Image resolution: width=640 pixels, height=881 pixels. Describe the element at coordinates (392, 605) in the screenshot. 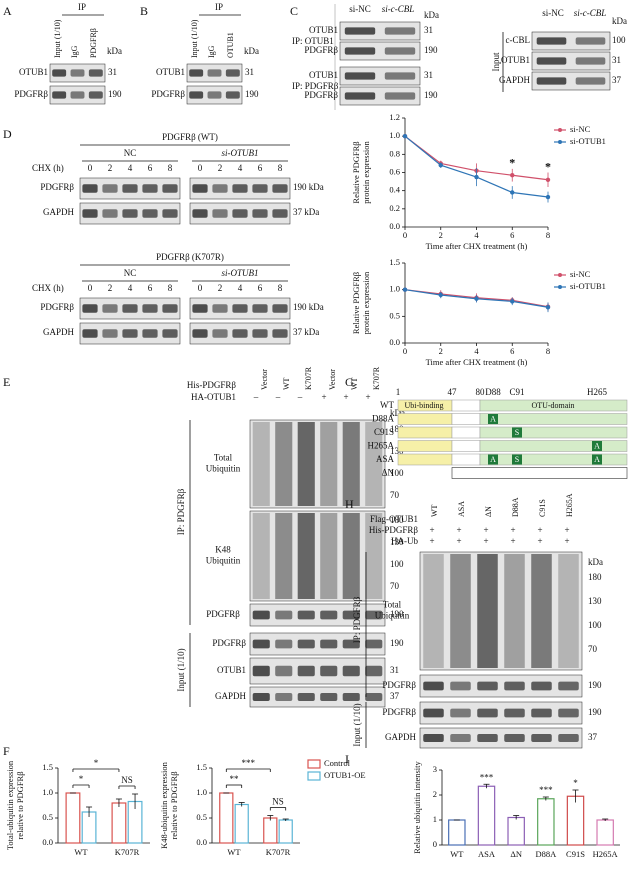

I see `row-label: Total` at that location.